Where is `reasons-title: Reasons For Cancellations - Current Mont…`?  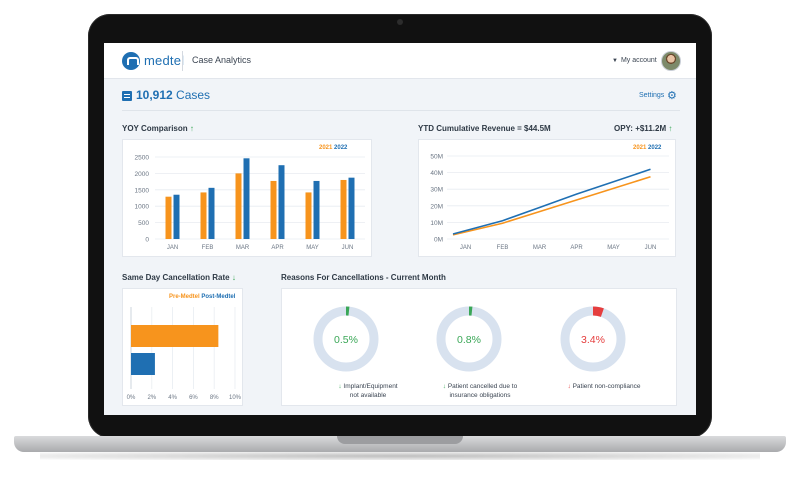 reasons-title: Reasons For Cancellations - Current Mont… is located at coordinates (363, 277).